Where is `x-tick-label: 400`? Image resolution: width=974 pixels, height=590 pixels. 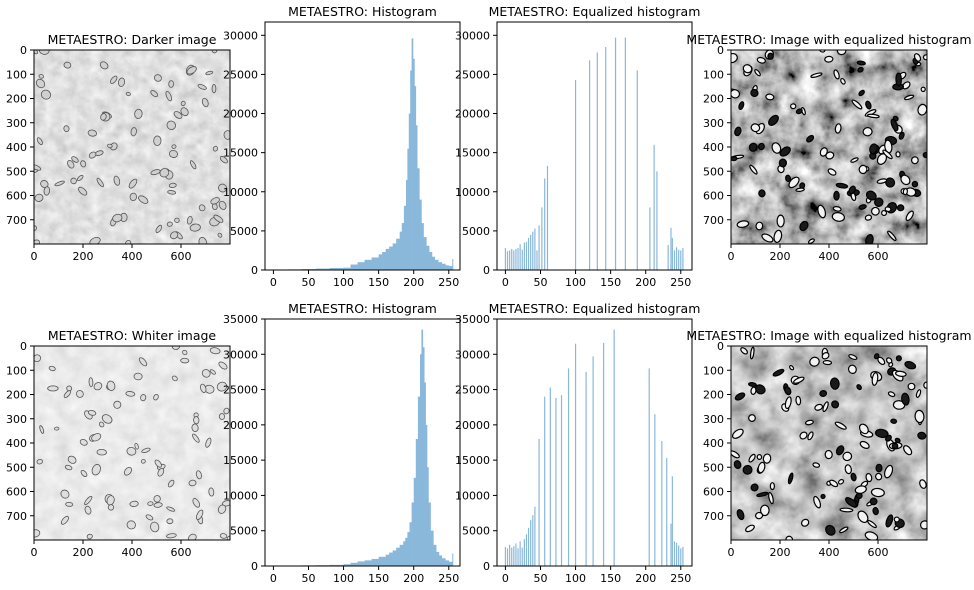
x-tick-label: 400 is located at coordinates (132, 256).